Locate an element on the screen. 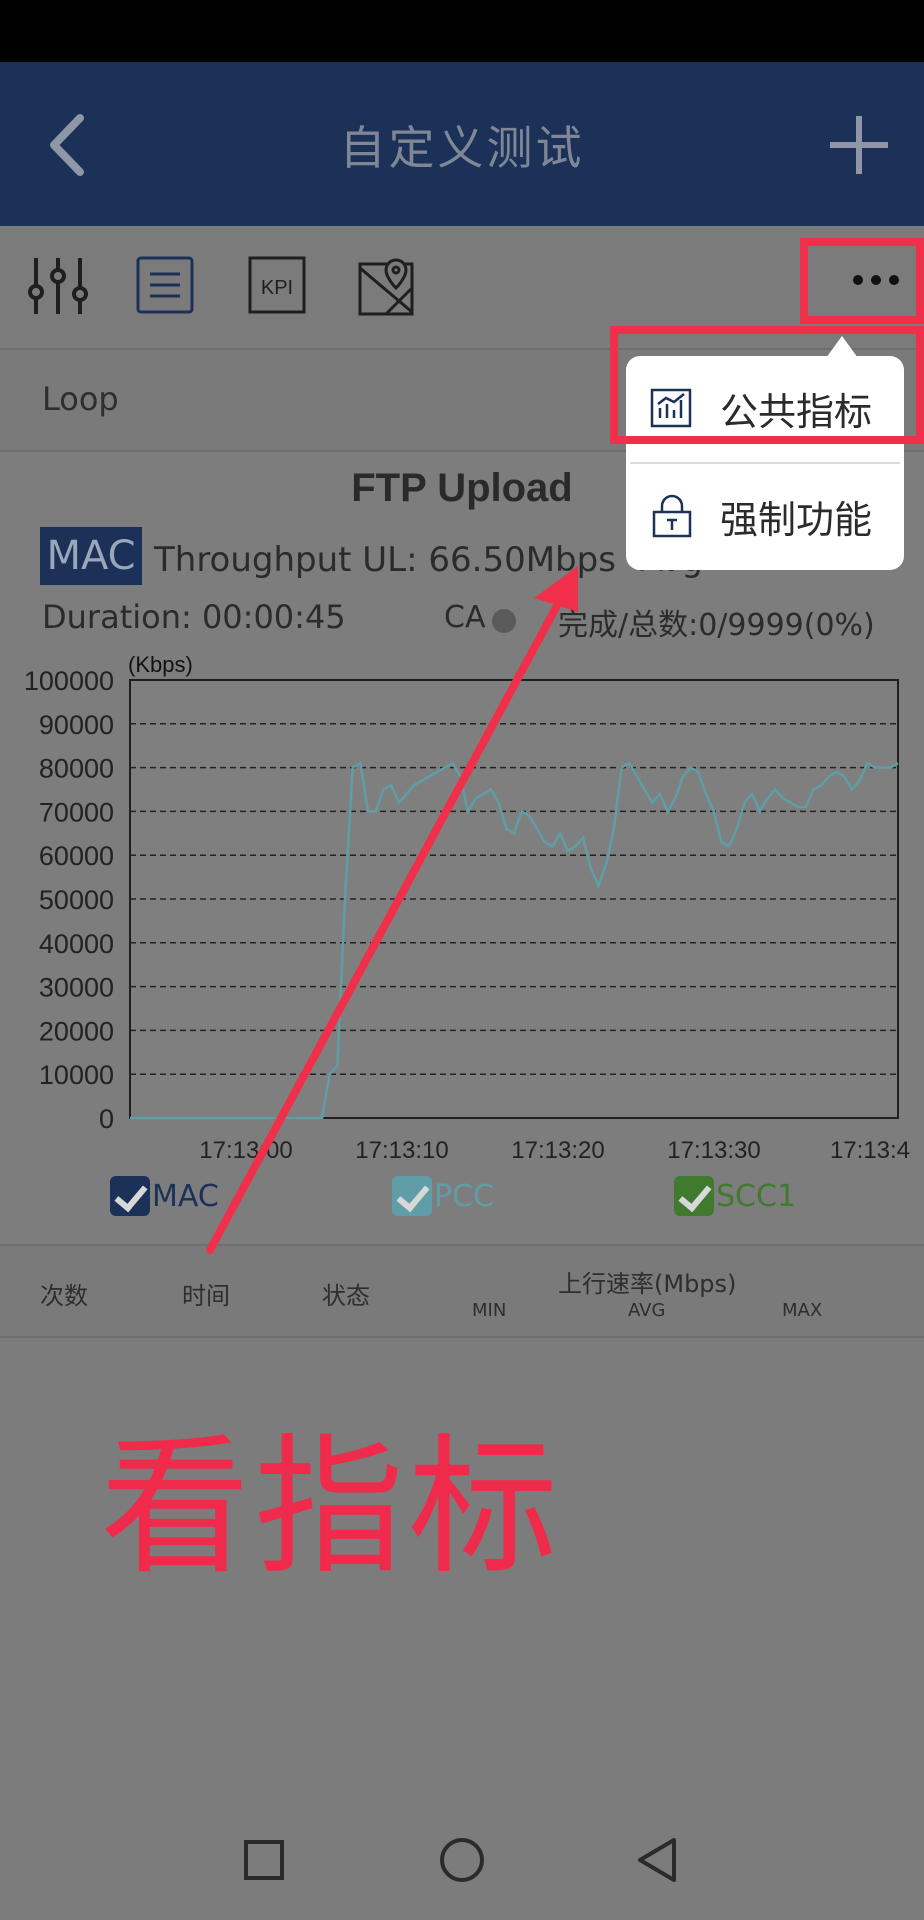  loop-label: Loop is located at coordinates (80, 399).